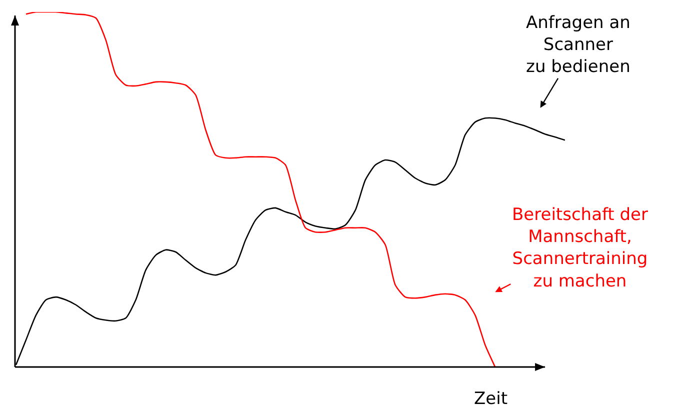  I want to click on x-axis-title: Zeit, so click(491, 399).